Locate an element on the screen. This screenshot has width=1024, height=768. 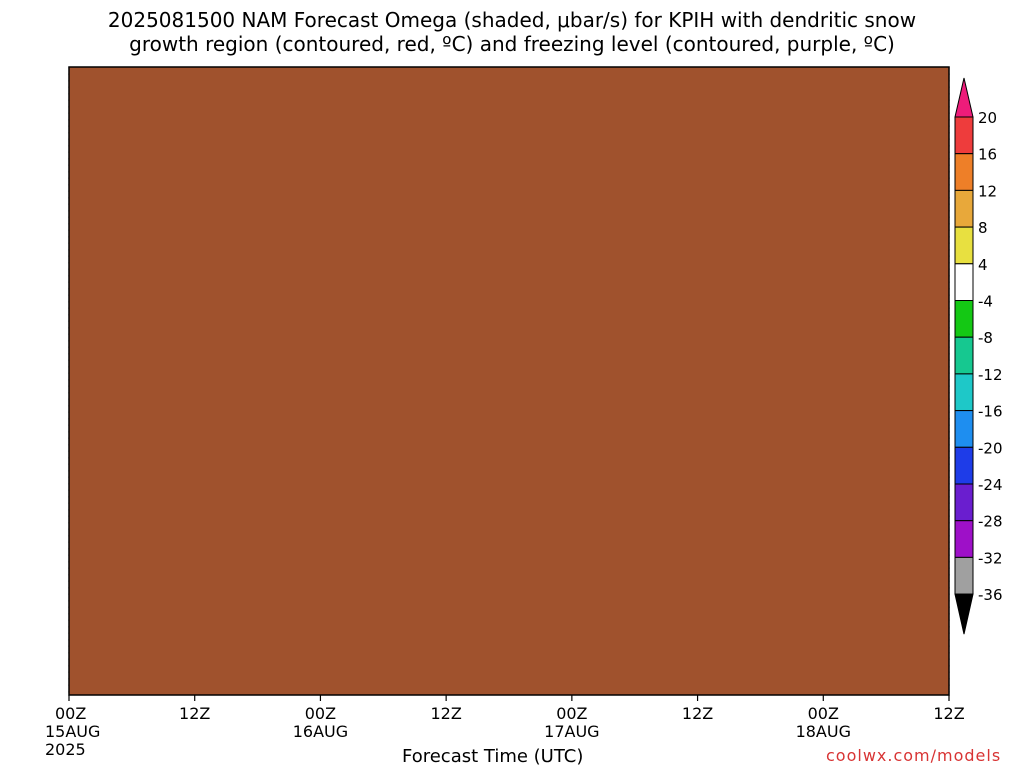
colorbar-label: -32 is located at coordinates (990, 558).